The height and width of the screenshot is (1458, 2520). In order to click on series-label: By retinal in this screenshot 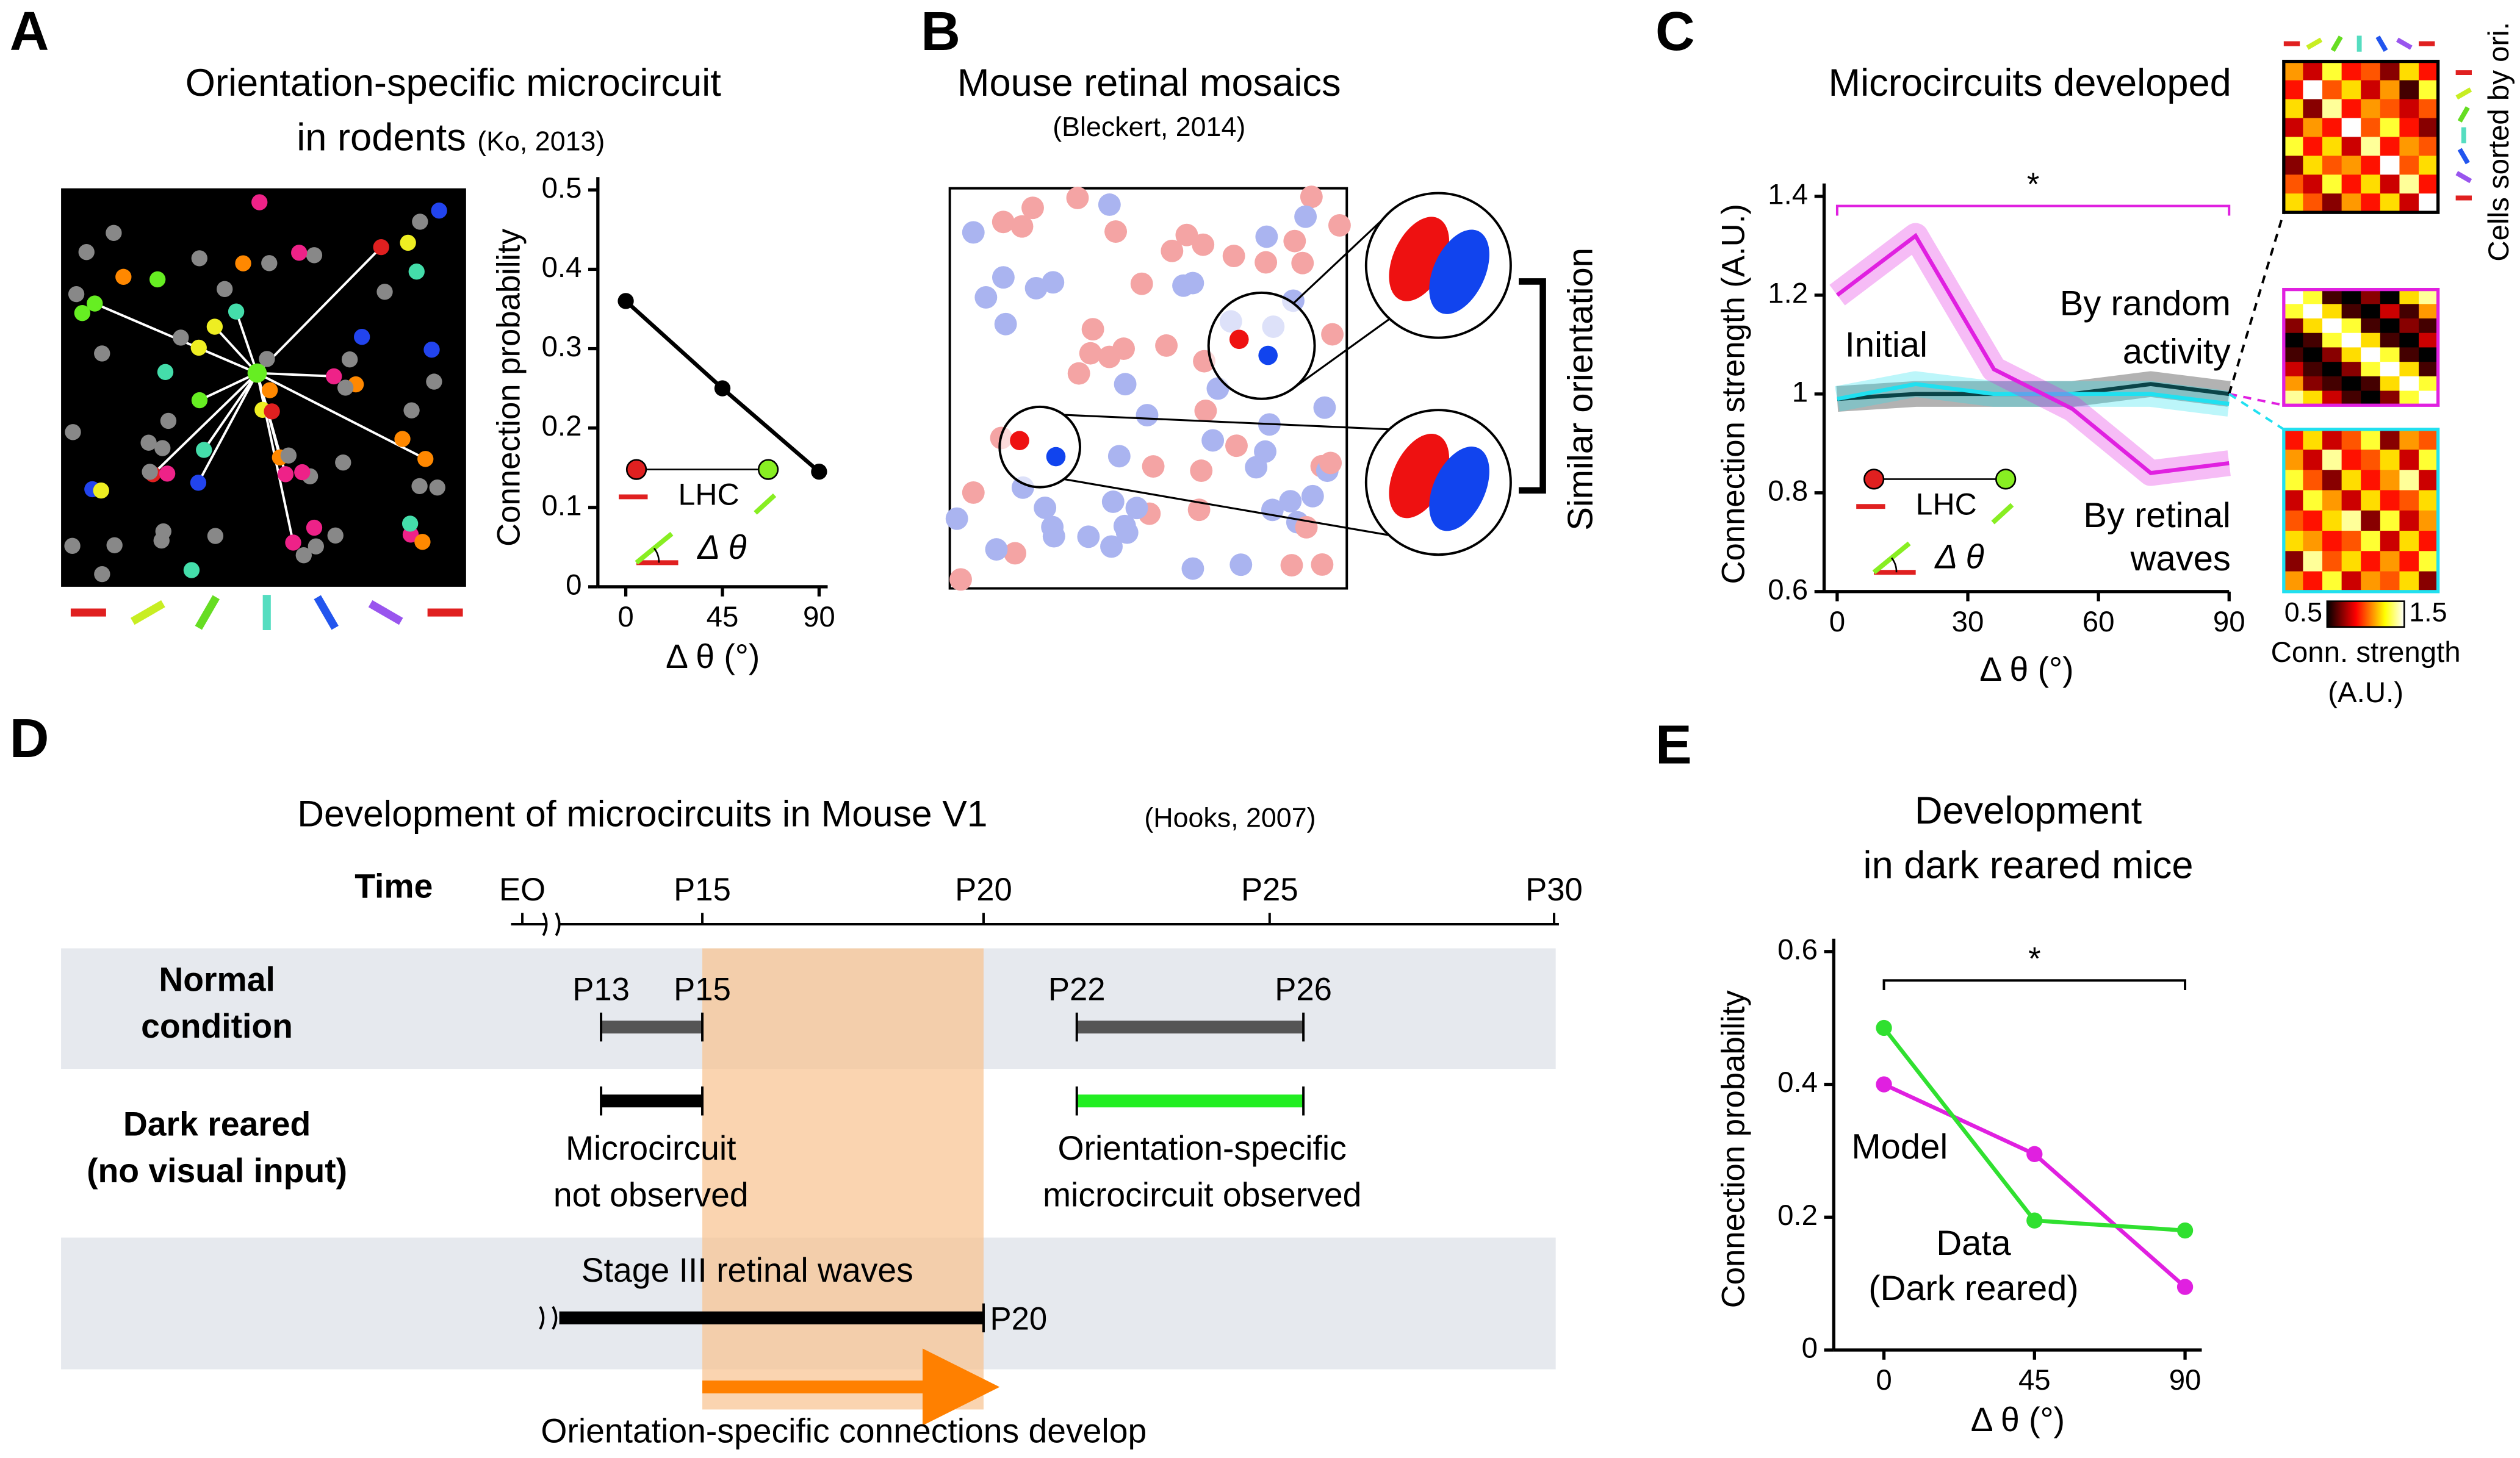, I will do `click(2157, 515)`.